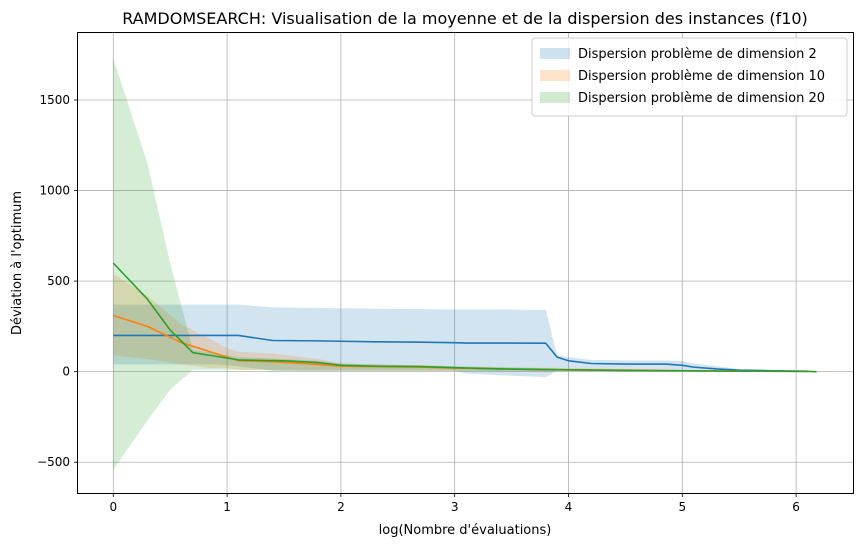  Describe the element at coordinates (17, 263) in the screenshot. I see `y-axis-label: Déviation à l'optimum` at that location.